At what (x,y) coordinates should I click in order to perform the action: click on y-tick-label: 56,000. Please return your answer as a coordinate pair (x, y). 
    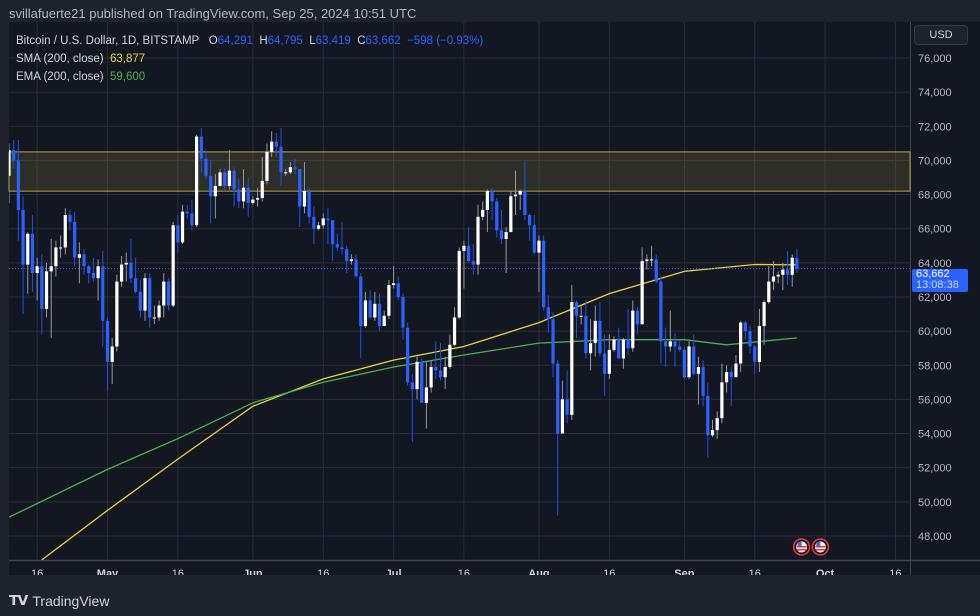
    Looking at the image, I should click on (935, 400).